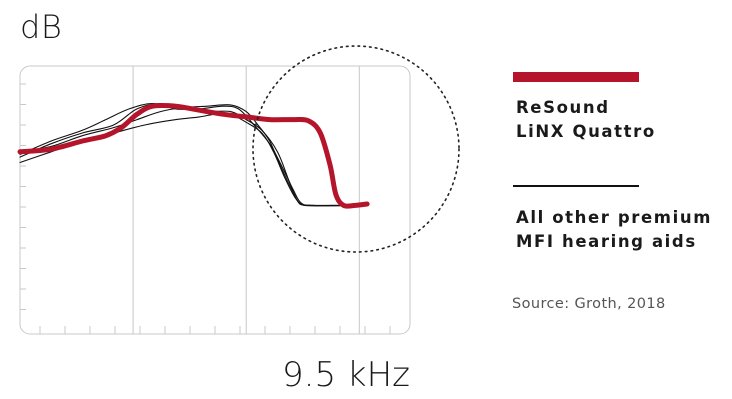 This screenshot has width=732, height=399. I want to click on legend-label-others-line-1: All other premium, so click(614, 217).